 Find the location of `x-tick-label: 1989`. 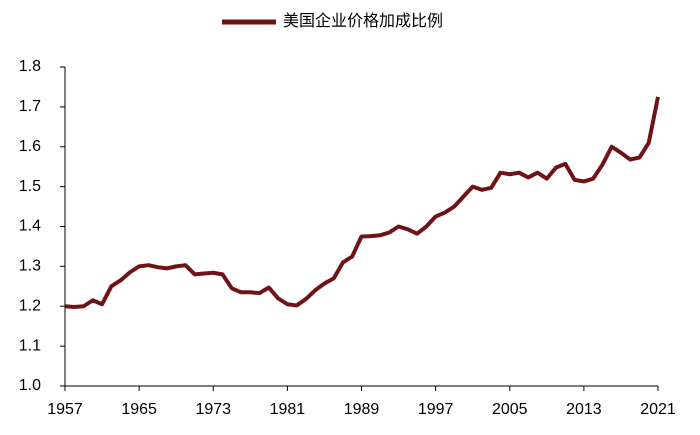

x-tick-label: 1989 is located at coordinates (362, 409).